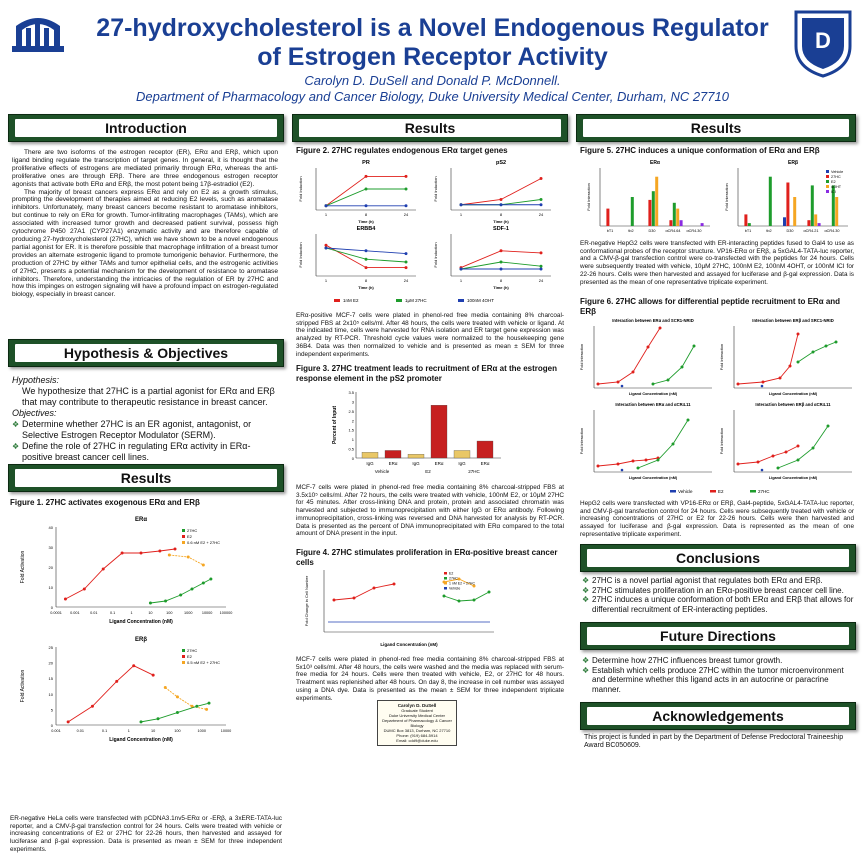 This screenshot has height=854, width=865. Describe the element at coordinates (718, 716) in the screenshot. I see `acknowledgements-heading: Acknowledgements` at that location.